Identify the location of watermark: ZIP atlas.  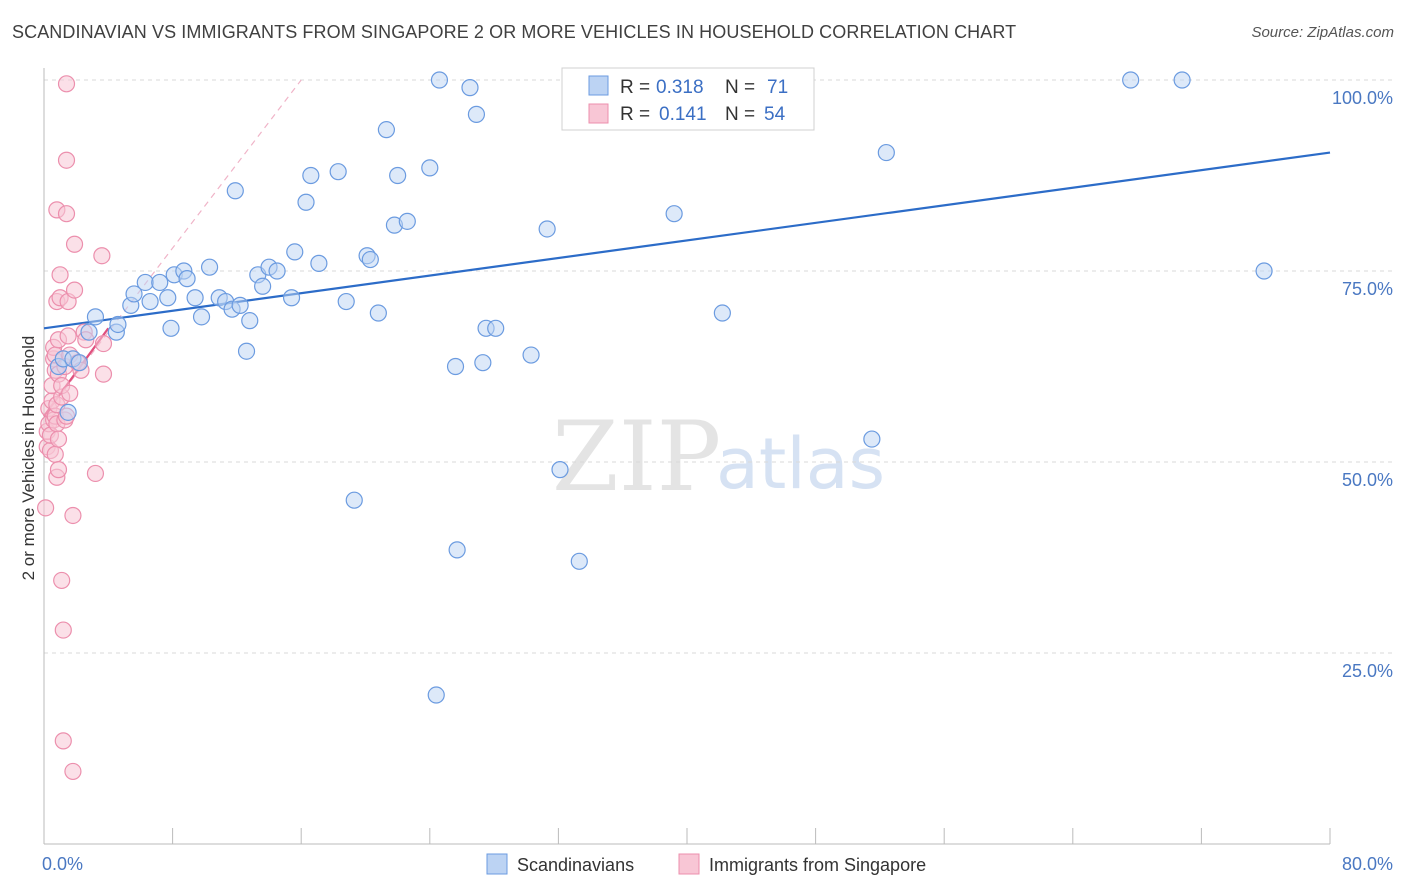
(718, 457).